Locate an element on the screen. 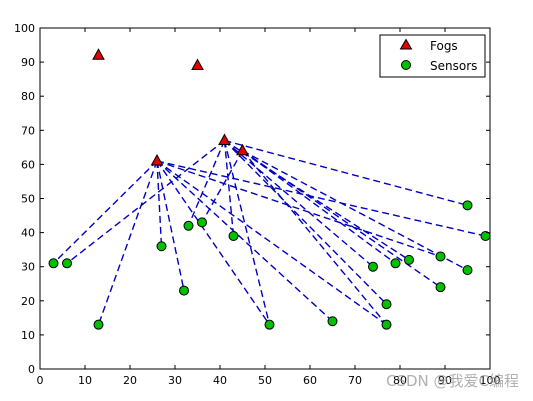 The height and width of the screenshot is (401, 533). legend-fog-label: Fogs is located at coordinates (444, 46).